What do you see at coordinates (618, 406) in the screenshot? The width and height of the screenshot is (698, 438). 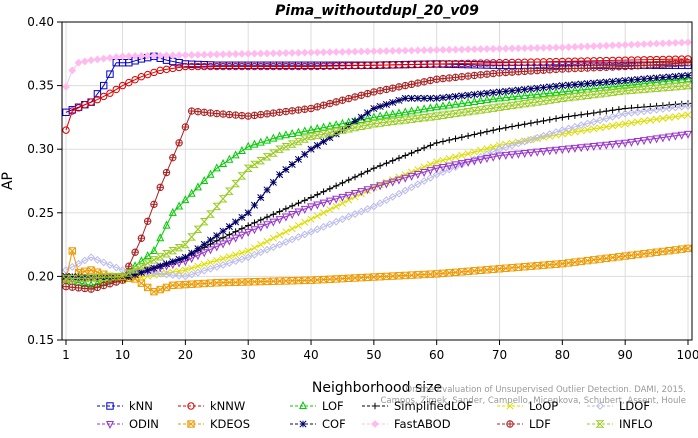 I see `legend-entry-ldof: LDOF` at bounding box center [618, 406].